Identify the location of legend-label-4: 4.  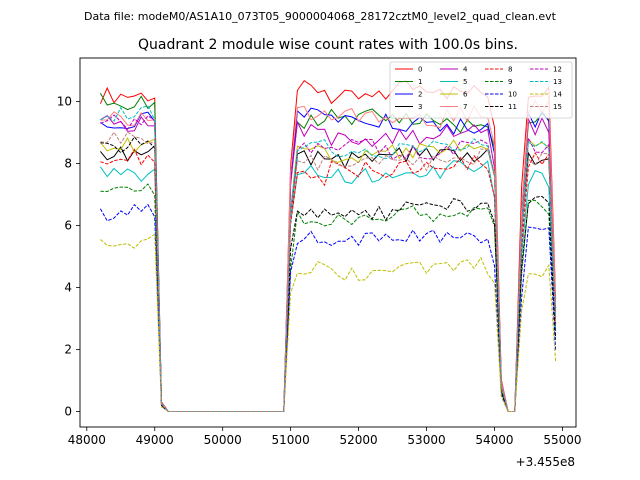
(465, 70).